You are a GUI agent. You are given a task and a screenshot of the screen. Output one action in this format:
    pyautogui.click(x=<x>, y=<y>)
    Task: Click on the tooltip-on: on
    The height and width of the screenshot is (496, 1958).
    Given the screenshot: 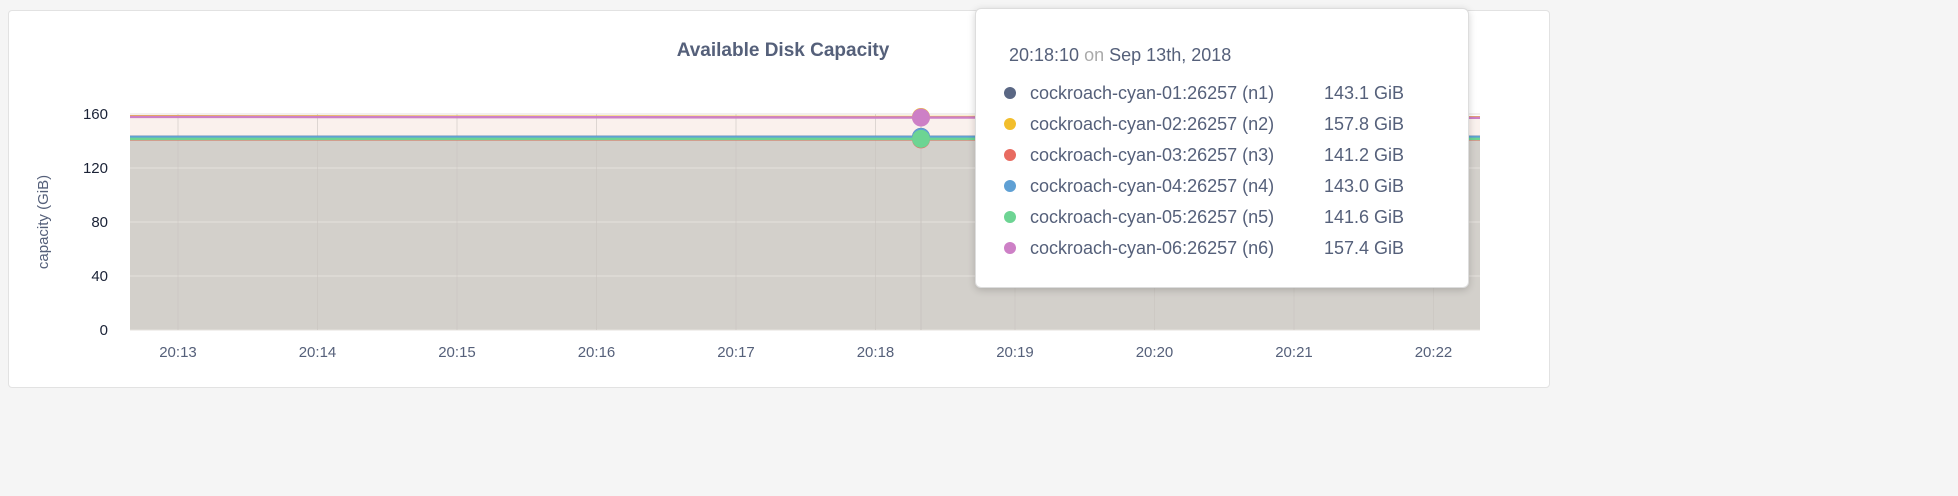 What is the action you would take?
    pyautogui.click(x=1094, y=55)
    